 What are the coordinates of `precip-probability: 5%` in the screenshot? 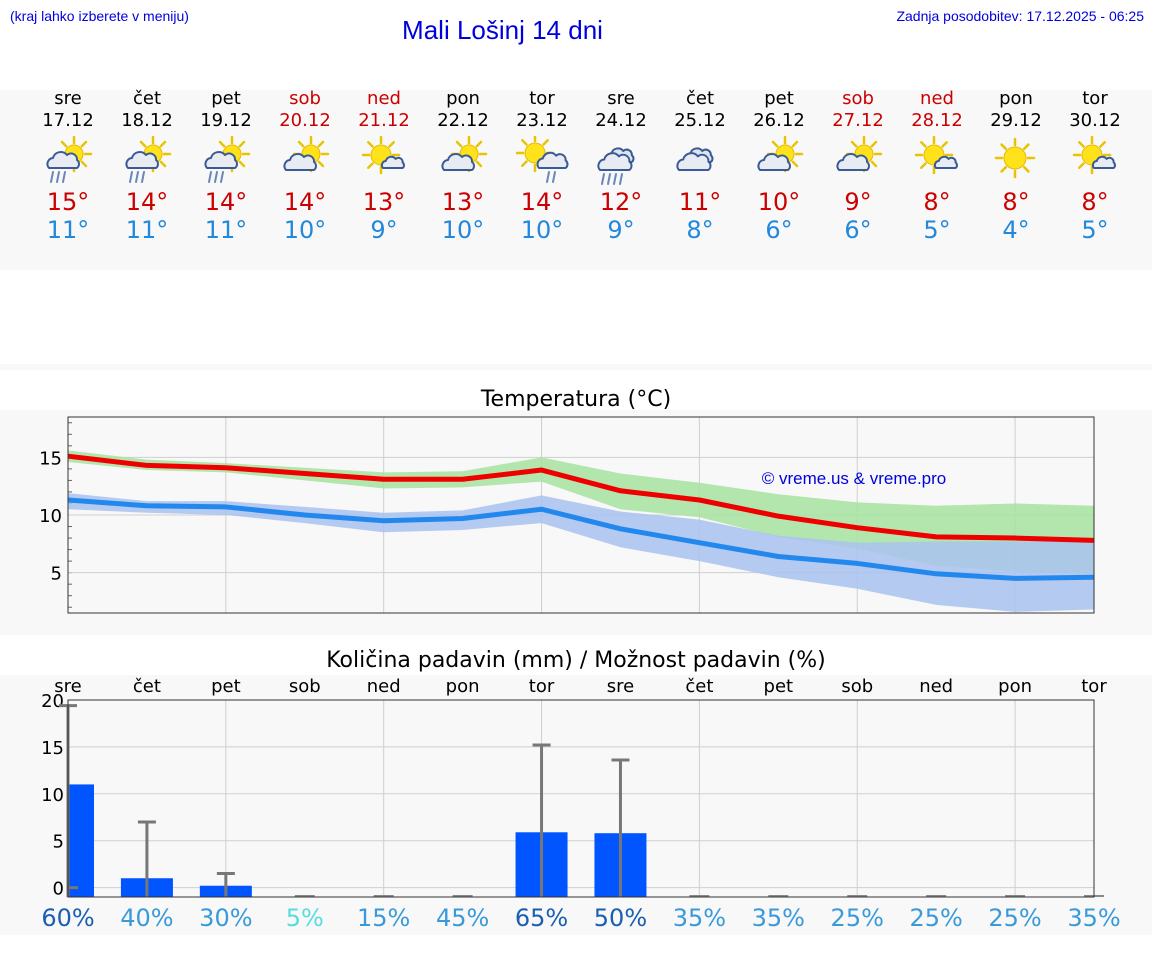 It's located at (305, 918).